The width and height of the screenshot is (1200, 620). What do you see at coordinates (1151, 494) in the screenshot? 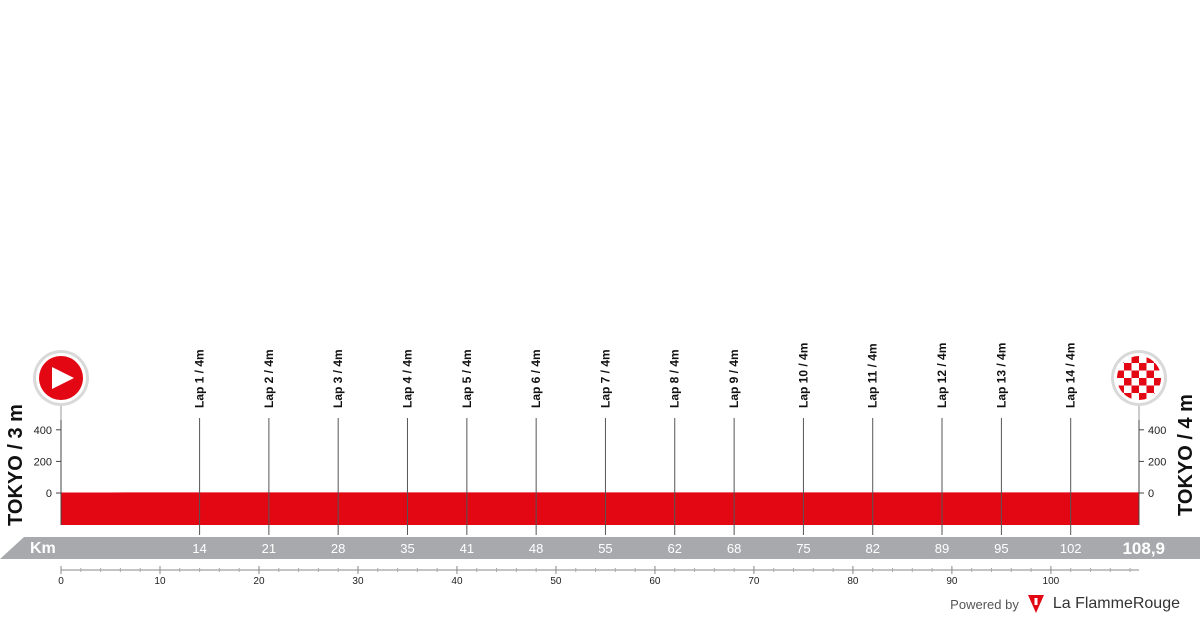
I see `y-tick-label-right: 0` at bounding box center [1151, 494].